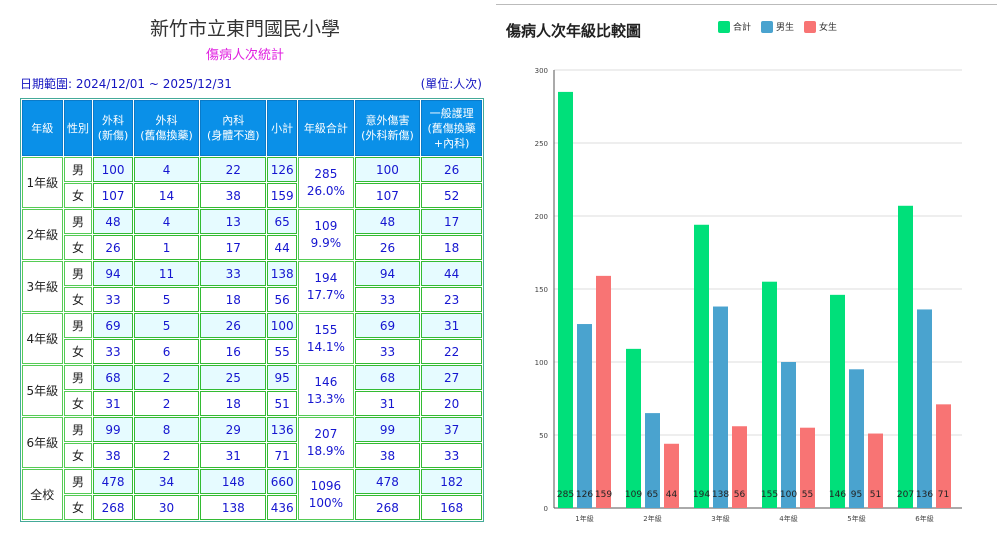 The image size is (997, 550). I want to click on value-cell: 55, so click(282, 351).